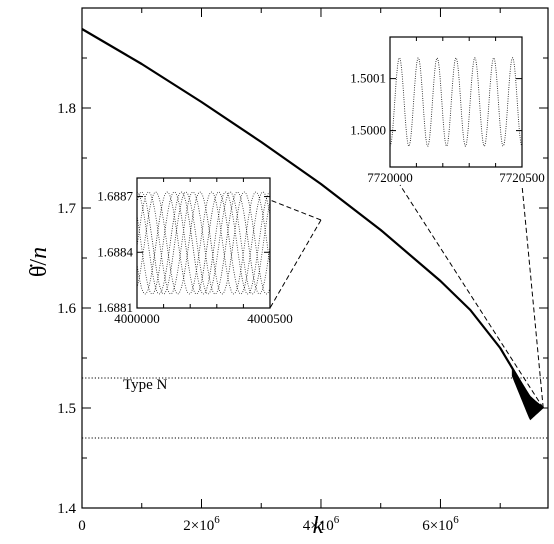 The height and width of the screenshot is (544, 554). I want to click on inset-x-tick-label: 7720000, so click(390, 177).